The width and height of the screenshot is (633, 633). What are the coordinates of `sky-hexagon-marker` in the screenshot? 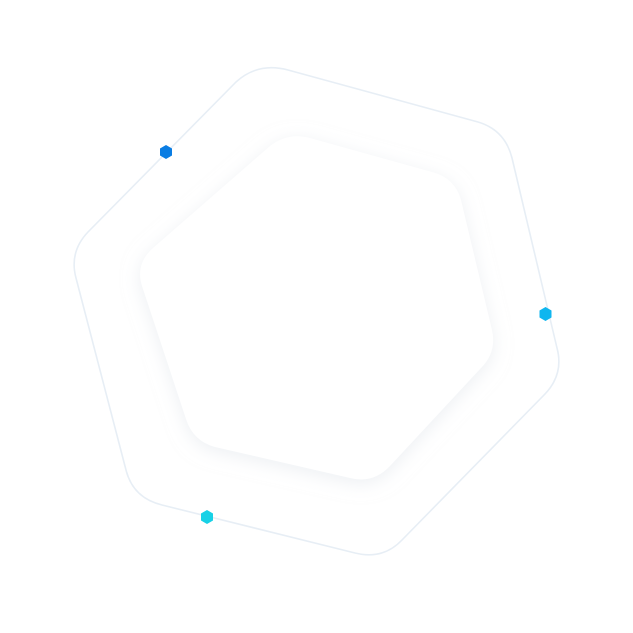 It's located at (545, 314).